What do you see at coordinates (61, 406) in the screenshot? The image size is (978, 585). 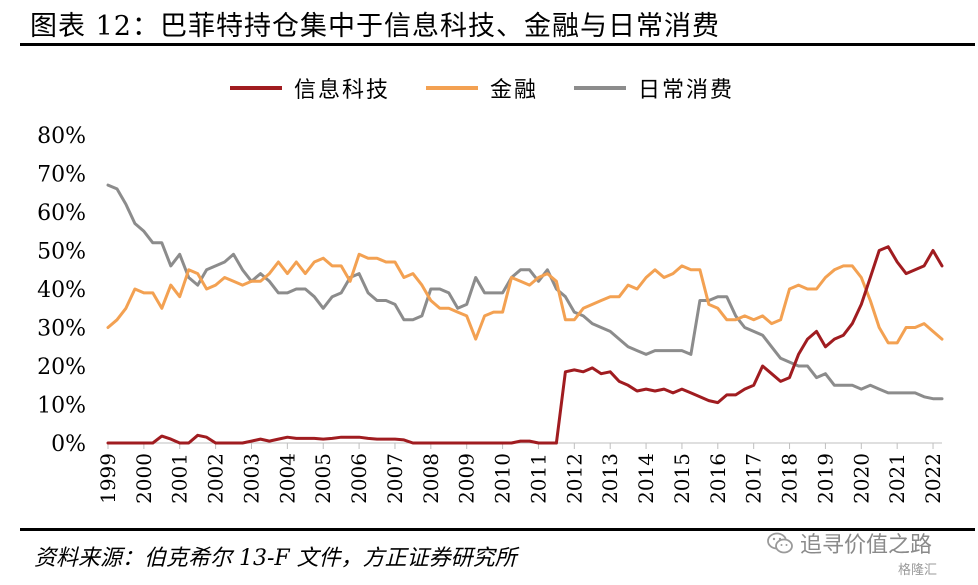 I see `y-tick-label: 10%` at bounding box center [61, 406].